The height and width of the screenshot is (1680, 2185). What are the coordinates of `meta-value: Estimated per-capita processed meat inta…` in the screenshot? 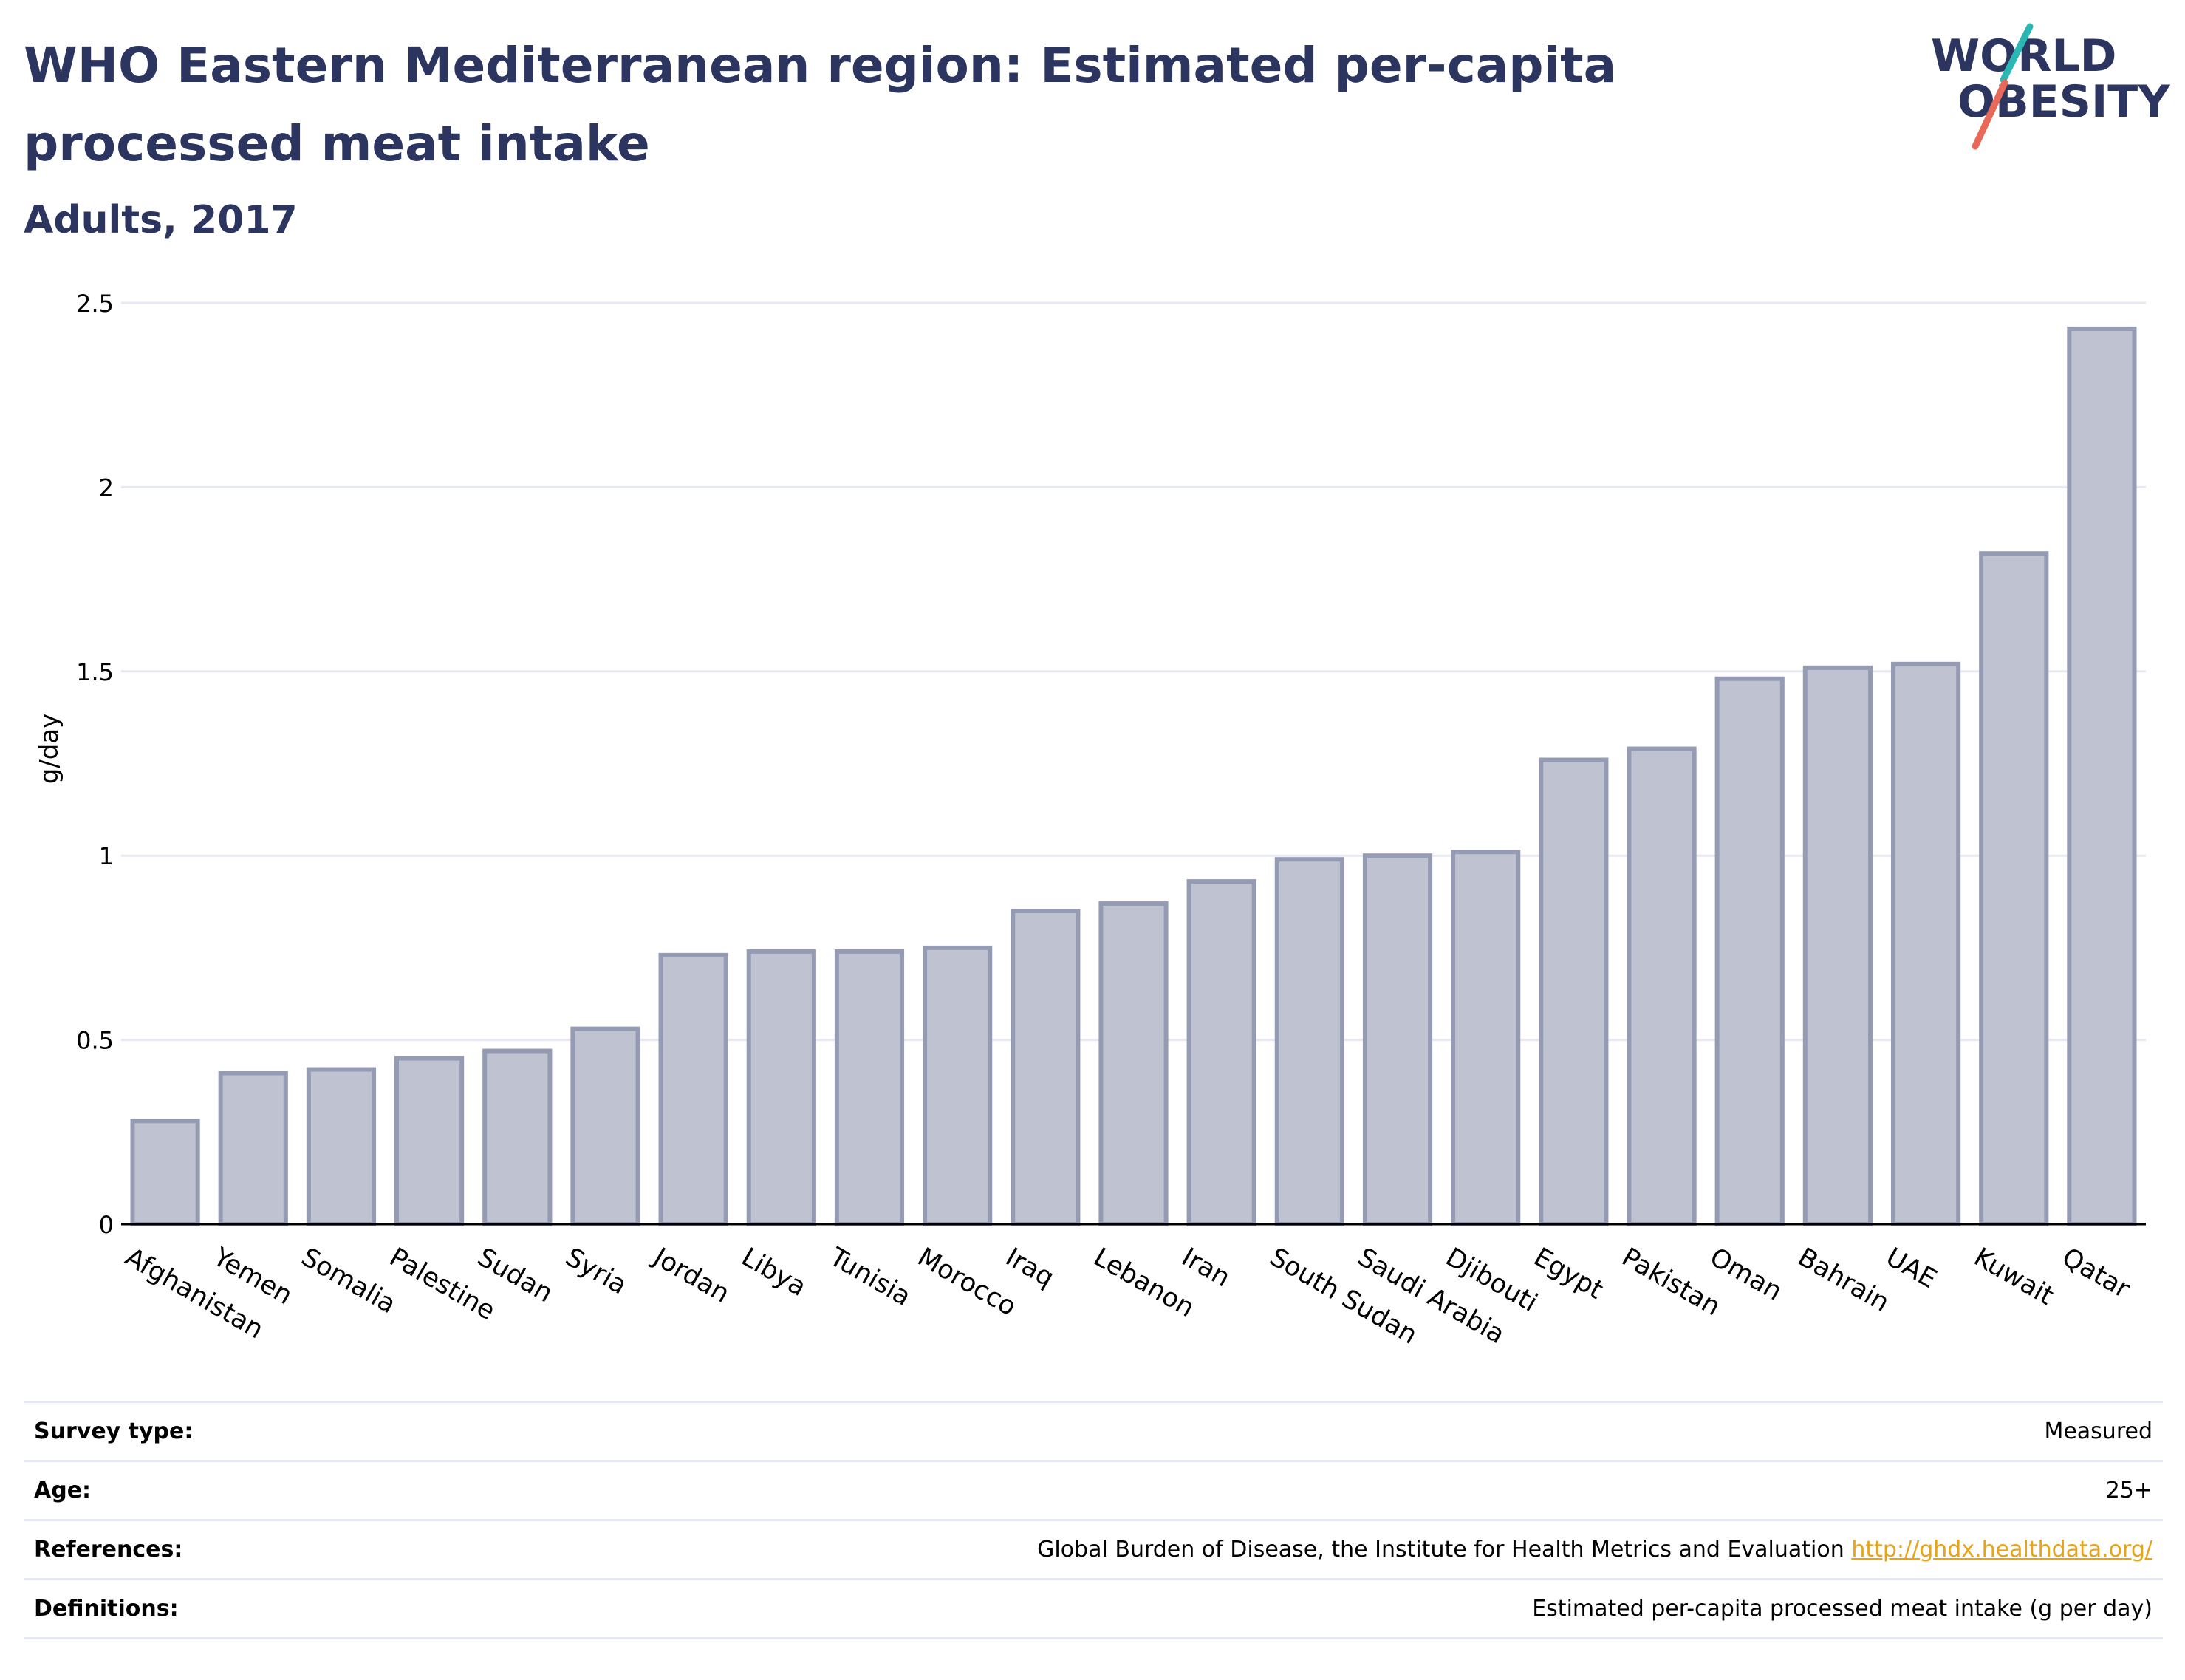 It's located at (1239, 1610).